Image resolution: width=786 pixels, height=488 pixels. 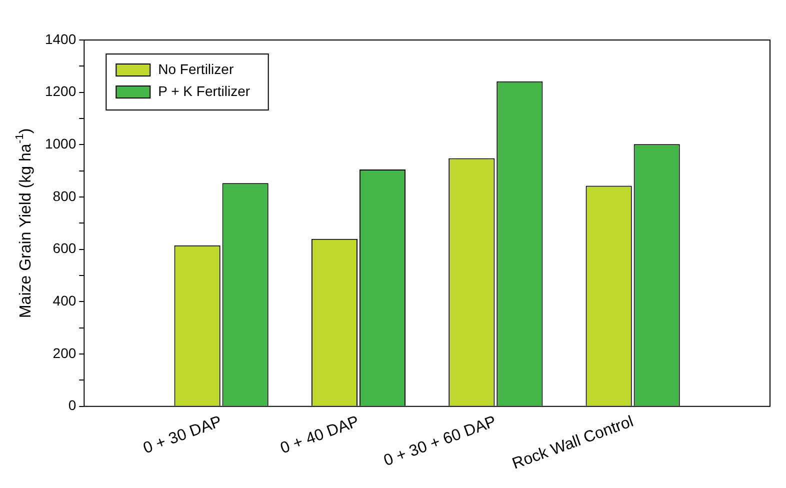 I want to click on y-tick-label: 200, so click(x=64, y=352).